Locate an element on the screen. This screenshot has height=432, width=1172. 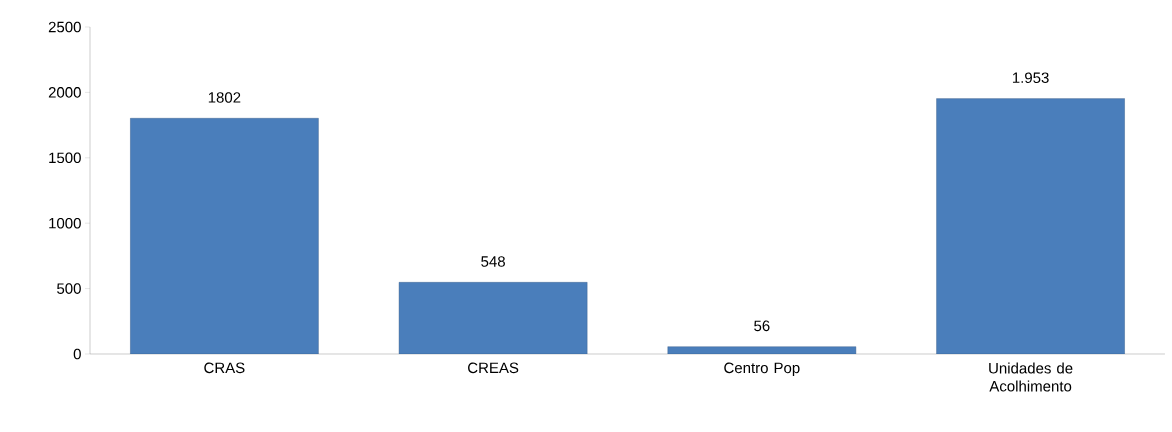
y-tick-label: 1500 is located at coordinates (65, 158).